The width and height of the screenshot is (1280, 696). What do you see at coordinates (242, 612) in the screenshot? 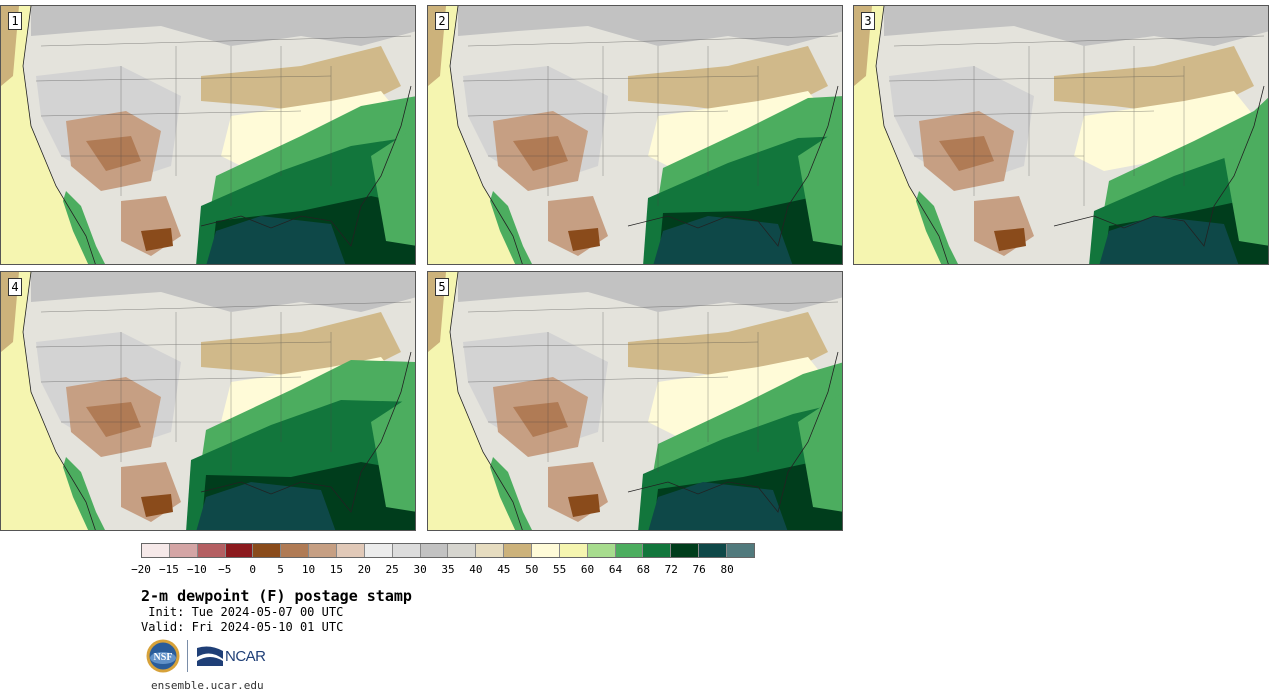
I see `init-time: Init: Tue 2024-05-07 00 UTC` at bounding box center [242, 612].